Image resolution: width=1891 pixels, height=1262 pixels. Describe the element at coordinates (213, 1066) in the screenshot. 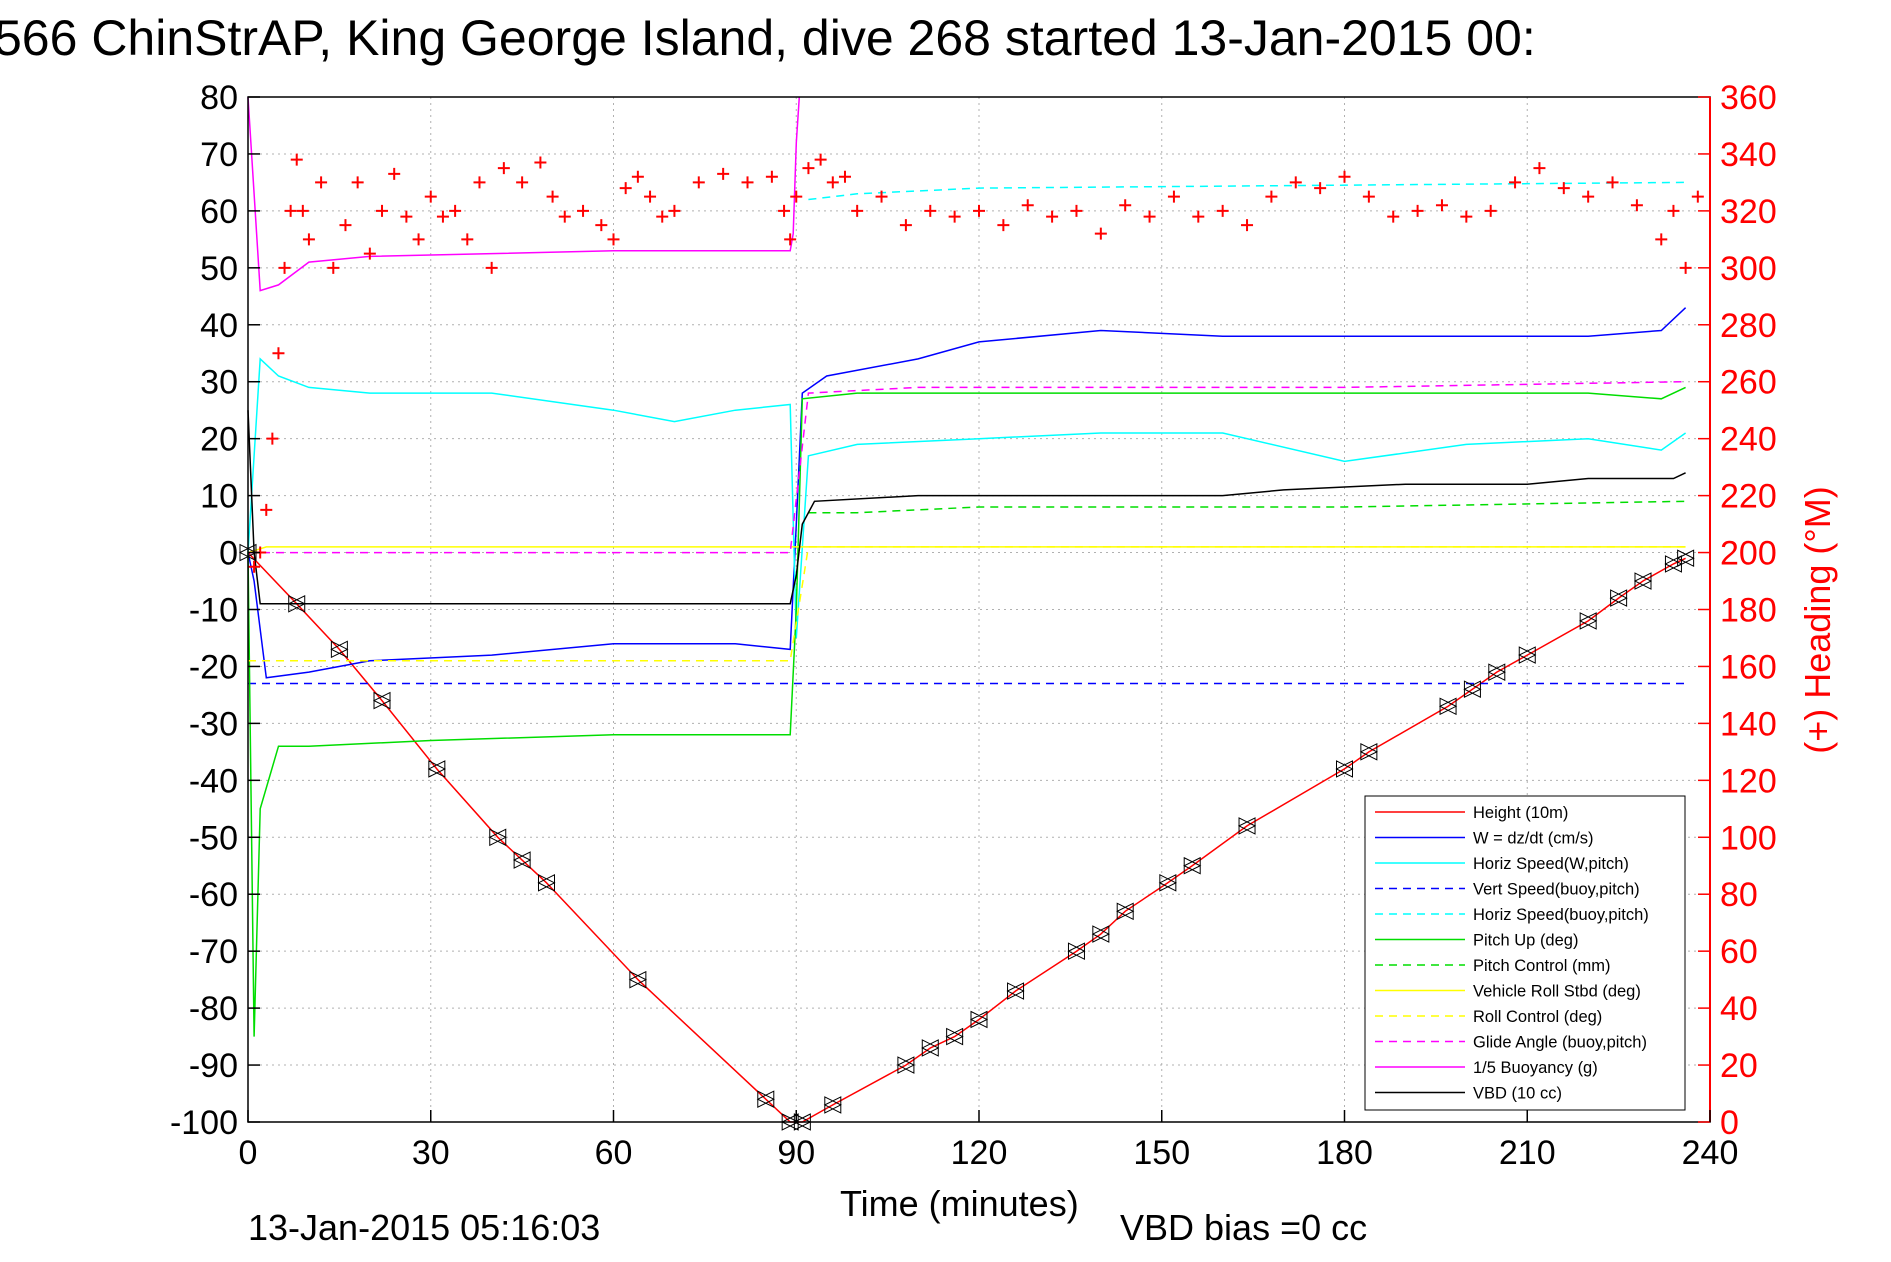

I see `y-tick-label: -90` at that location.